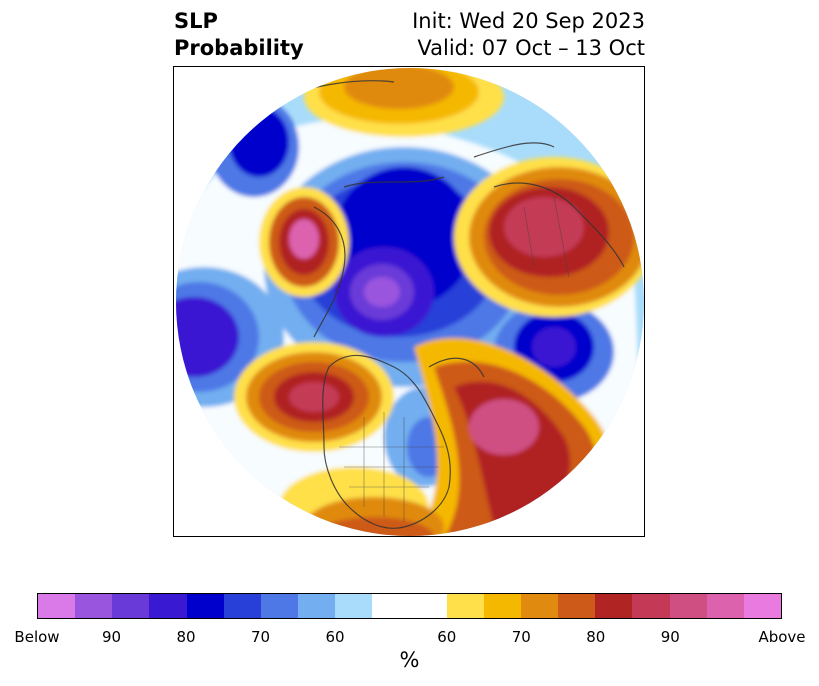 The height and width of the screenshot is (686, 819). What do you see at coordinates (528, 21) in the screenshot?
I see `init-date: Init: Wed 20 Sep 2023` at bounding box center [528, 21].